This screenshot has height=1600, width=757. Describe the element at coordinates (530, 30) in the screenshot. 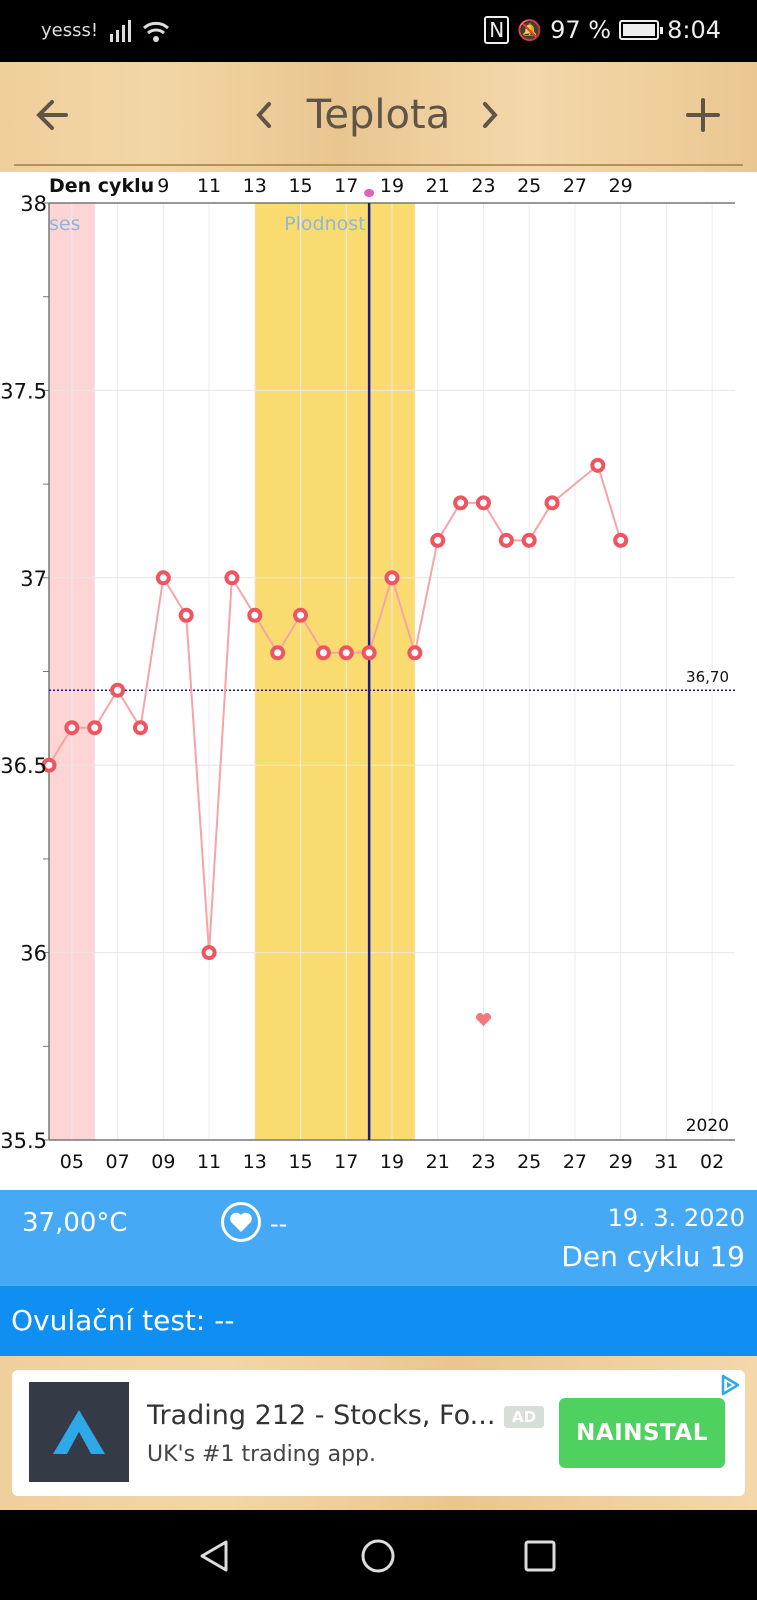

I see `bell-off-icon: 🔕` at that location.